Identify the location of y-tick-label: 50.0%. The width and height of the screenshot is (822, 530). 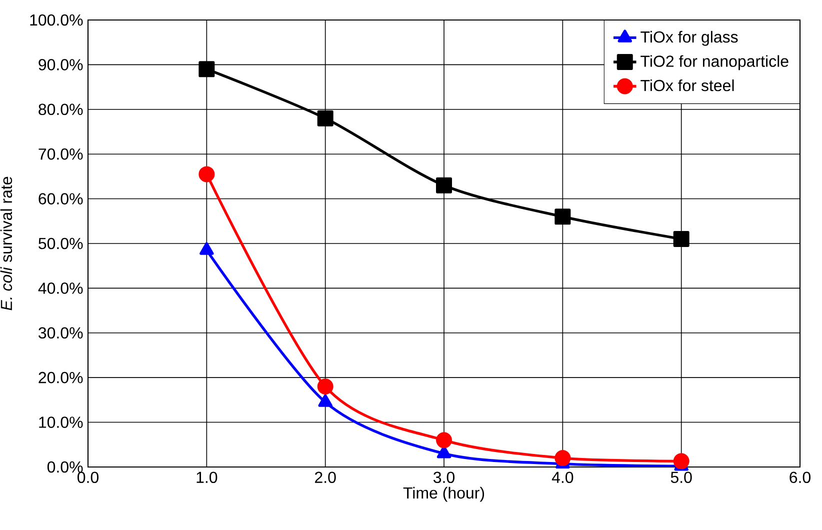
(60, 244).